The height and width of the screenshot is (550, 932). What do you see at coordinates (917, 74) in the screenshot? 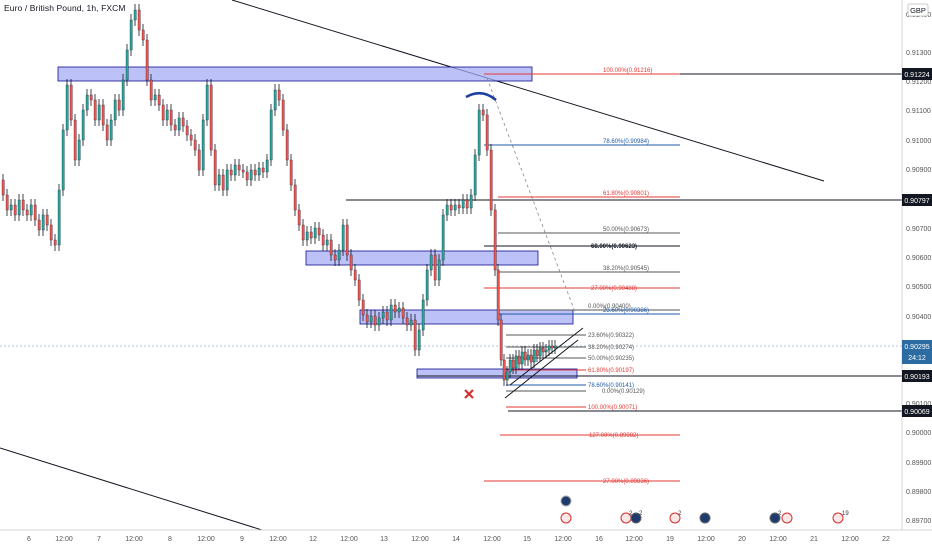
I see `level-price-tag` at bounding box center [917, 74].